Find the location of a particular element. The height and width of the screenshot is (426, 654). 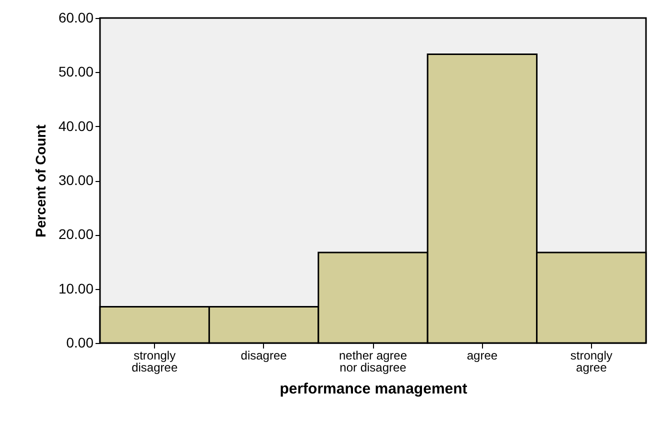

y-tick-label: 60.00 is located at coordinates (76, 18).